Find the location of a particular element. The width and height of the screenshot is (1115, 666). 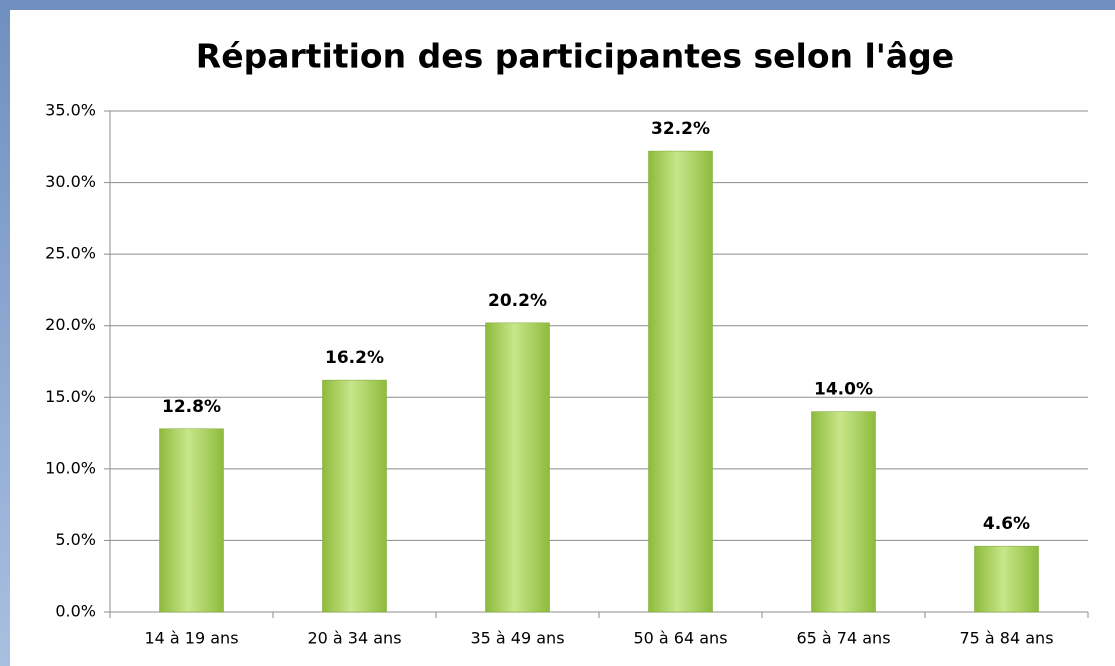

y-tick-label: 20.0% is located at coordinates (70, 324).